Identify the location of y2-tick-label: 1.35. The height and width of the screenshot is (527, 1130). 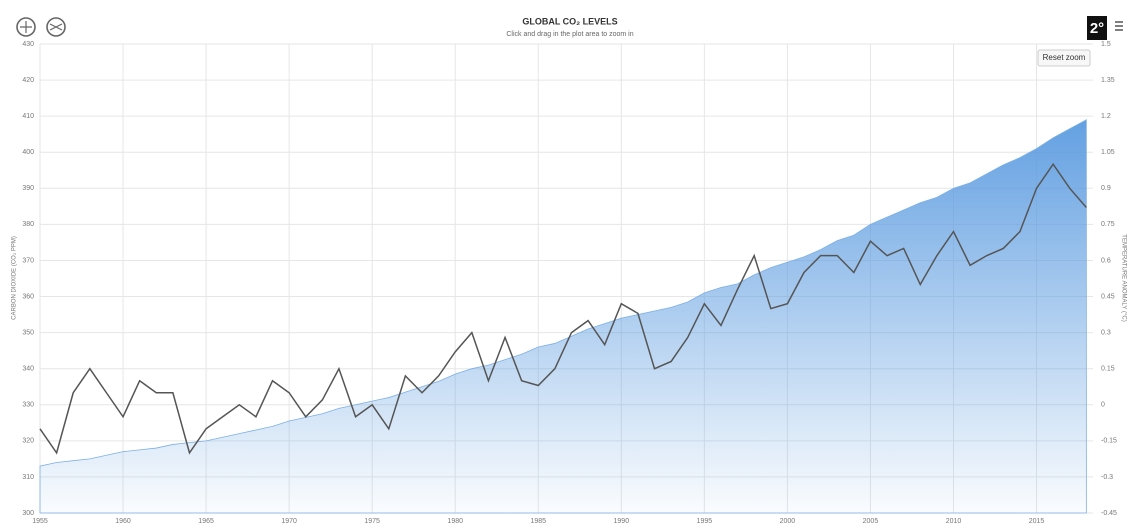
(1108, 80).